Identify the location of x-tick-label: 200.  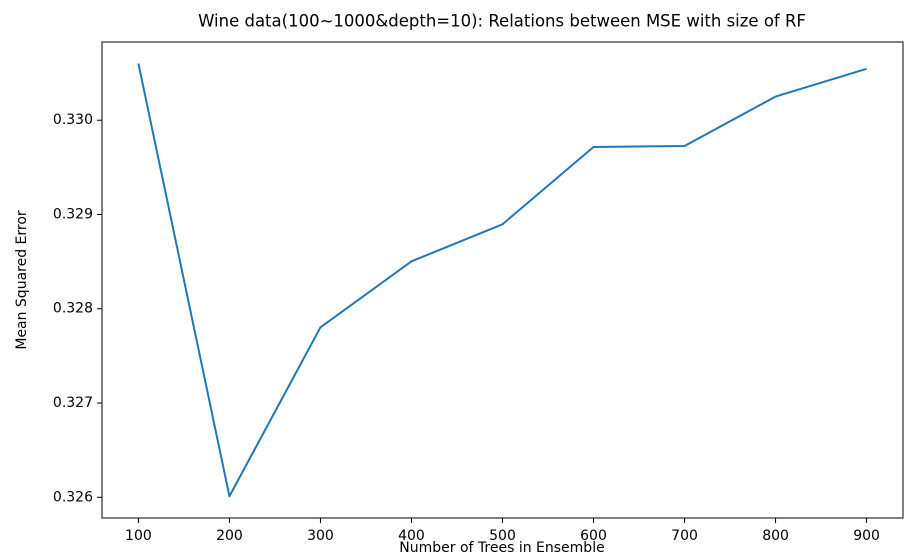
(229, 536).